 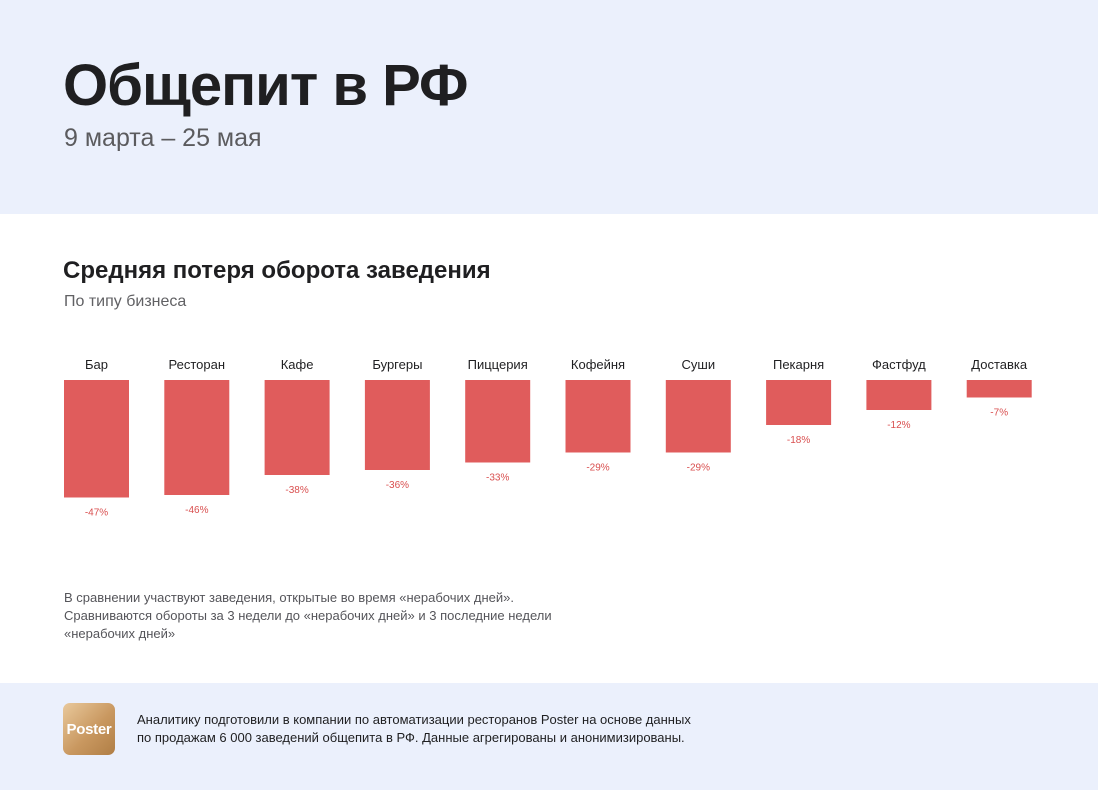 I want to click on category-label: Пиццерия, so click(x=498, y=364).